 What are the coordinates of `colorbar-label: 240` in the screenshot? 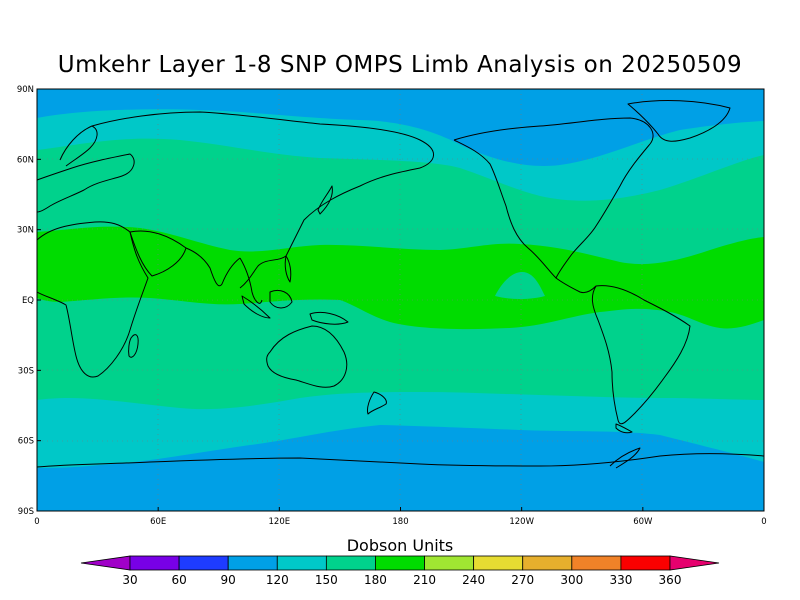 It's located at (473, 580).